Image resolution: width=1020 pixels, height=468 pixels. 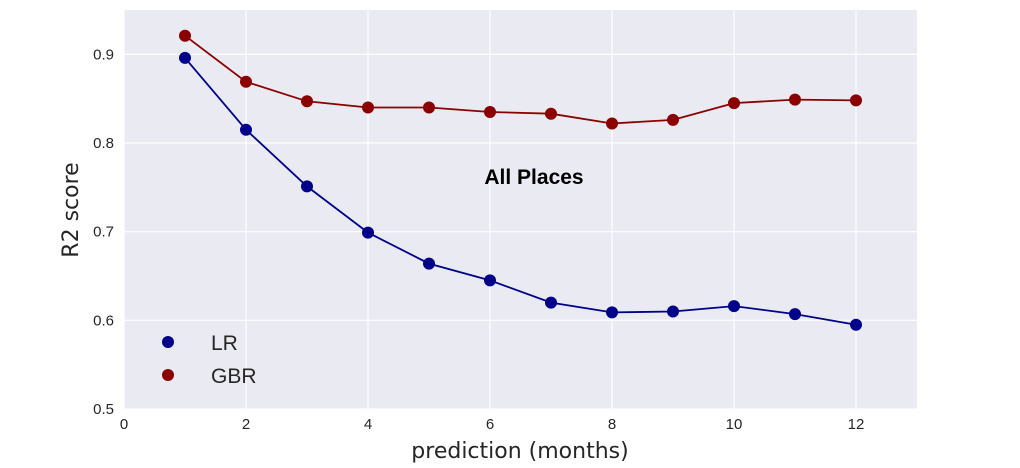 What do you see at coordinates (224, 343) in the screenshot?
I see `legend-label-lr: LR` at bounding box center [224, 343].